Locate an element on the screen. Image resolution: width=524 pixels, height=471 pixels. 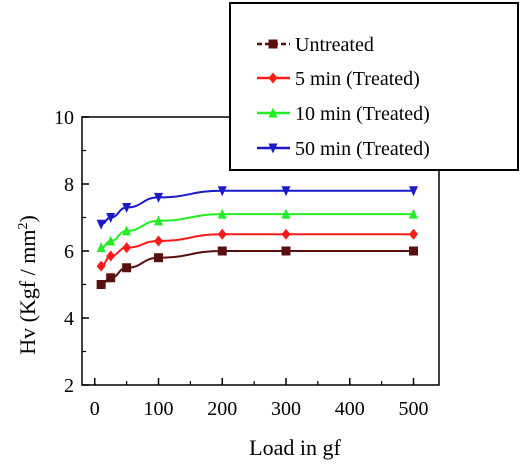
y-tick-label: 4 is located at coordinates (69, 319).